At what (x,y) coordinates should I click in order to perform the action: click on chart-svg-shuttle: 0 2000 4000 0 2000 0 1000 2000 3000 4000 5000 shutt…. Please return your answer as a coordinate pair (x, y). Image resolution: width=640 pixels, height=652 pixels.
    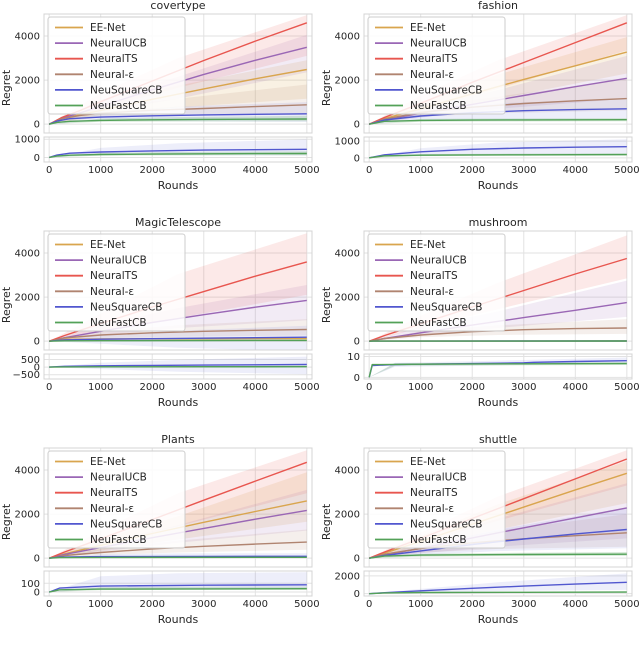
    Looking at the image, I should click on (480, 529).